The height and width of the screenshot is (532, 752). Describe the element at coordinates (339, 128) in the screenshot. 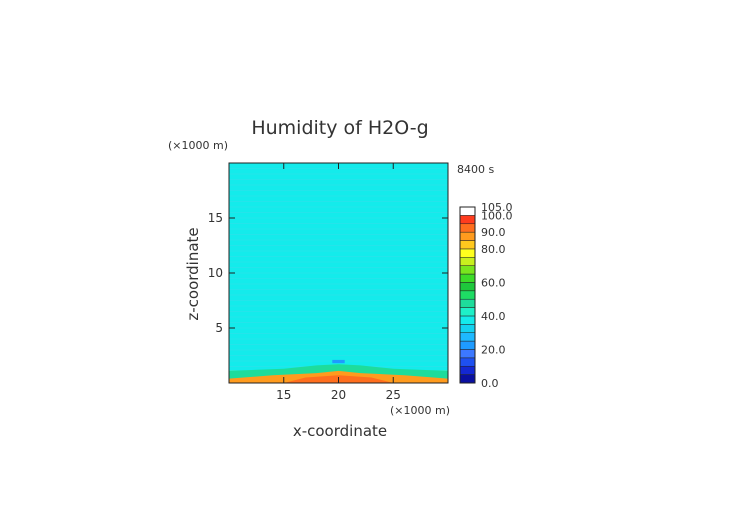

I see `chart-title: Humidity of H2O-g` at that location.